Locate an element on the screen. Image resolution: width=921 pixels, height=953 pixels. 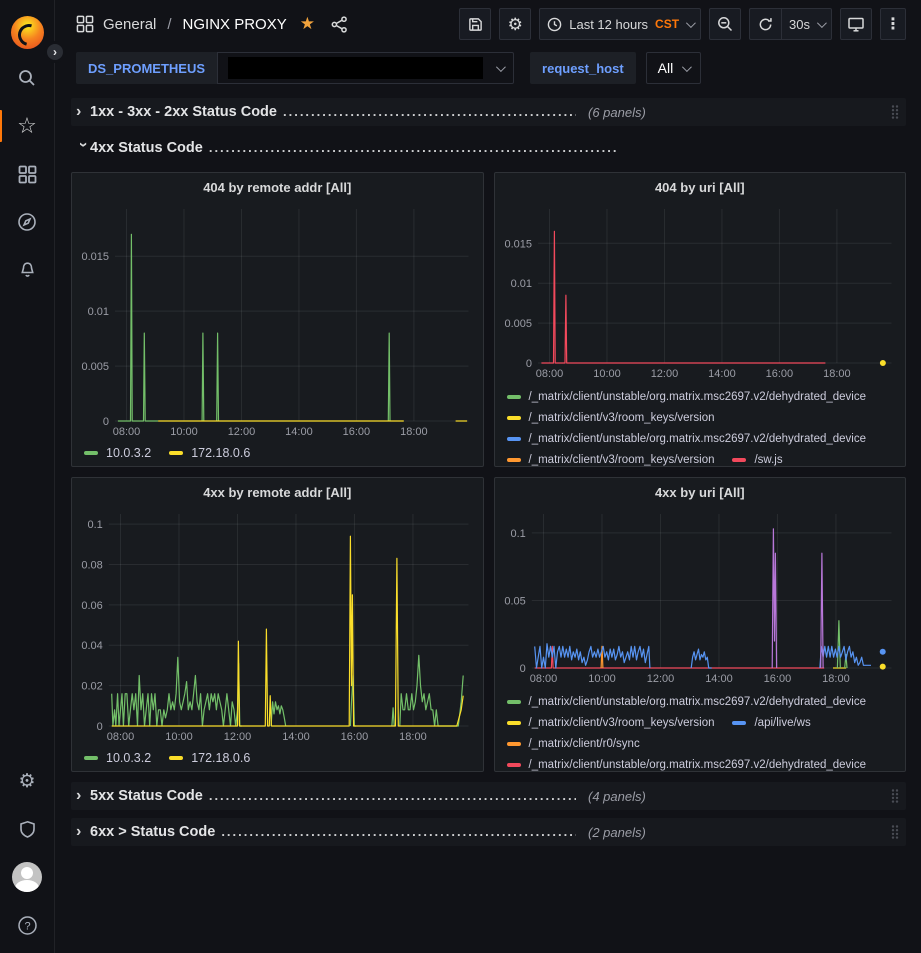
svg-text: 0 is located at coordinates (106, 422).